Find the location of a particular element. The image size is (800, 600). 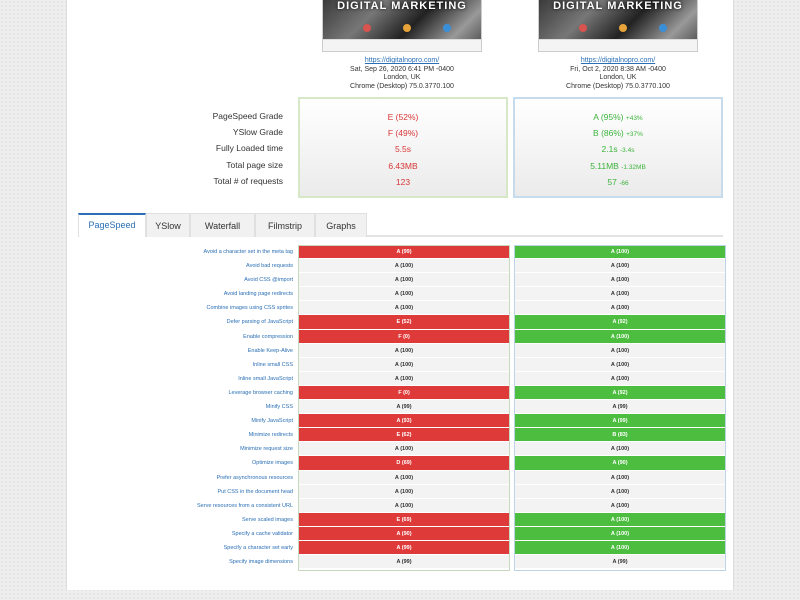

rule-grade-old: D (69) is located at coordinates (404, 463).